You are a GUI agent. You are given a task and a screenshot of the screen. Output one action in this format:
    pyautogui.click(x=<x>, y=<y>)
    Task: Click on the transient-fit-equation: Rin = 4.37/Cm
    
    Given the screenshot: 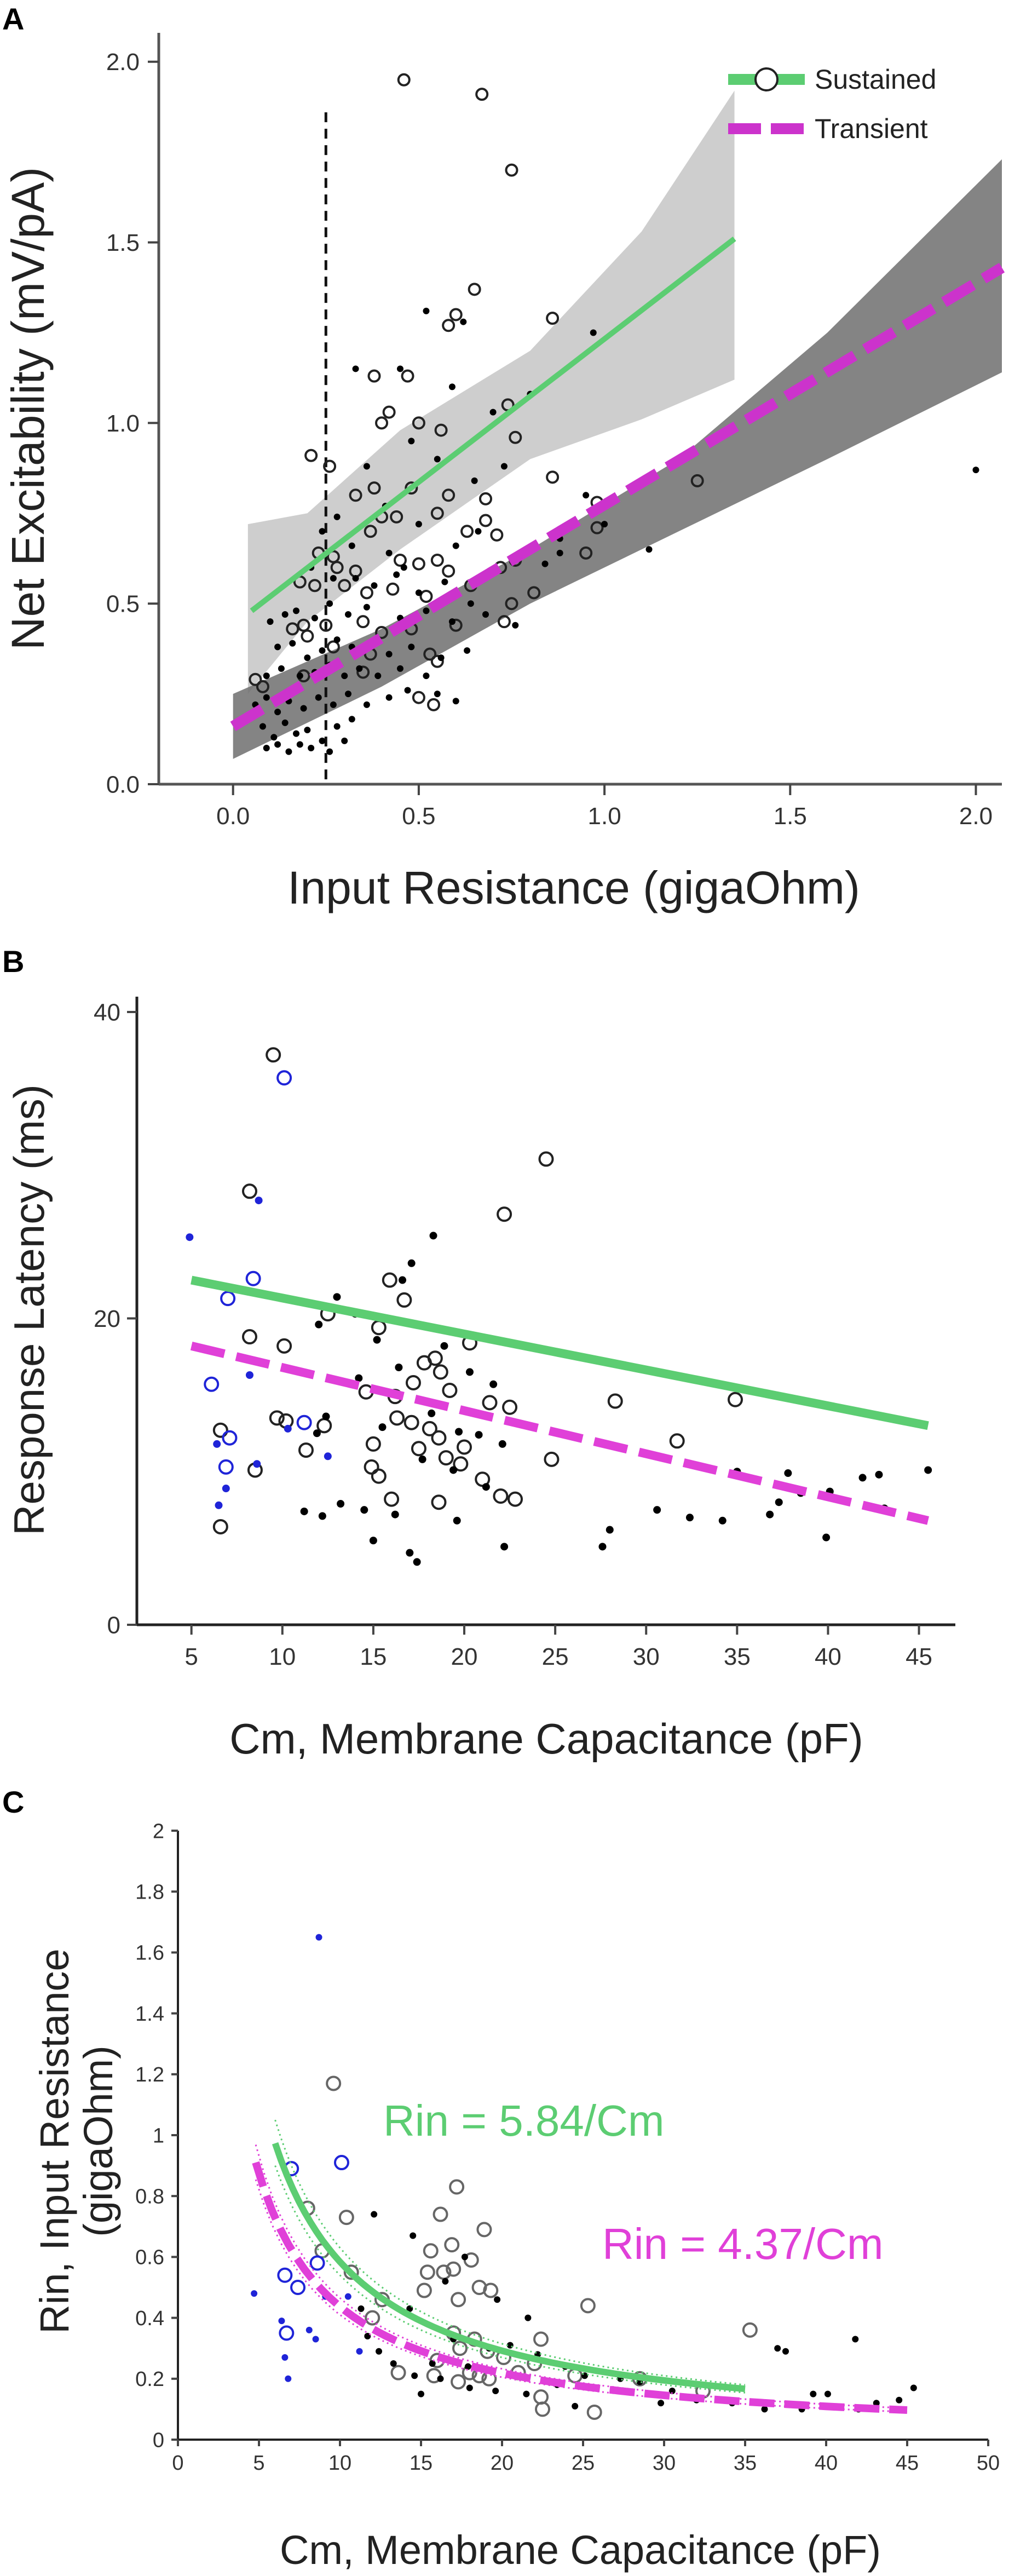 What is the action you would take?
    pyautogui.click(x=743, y=2244)
    